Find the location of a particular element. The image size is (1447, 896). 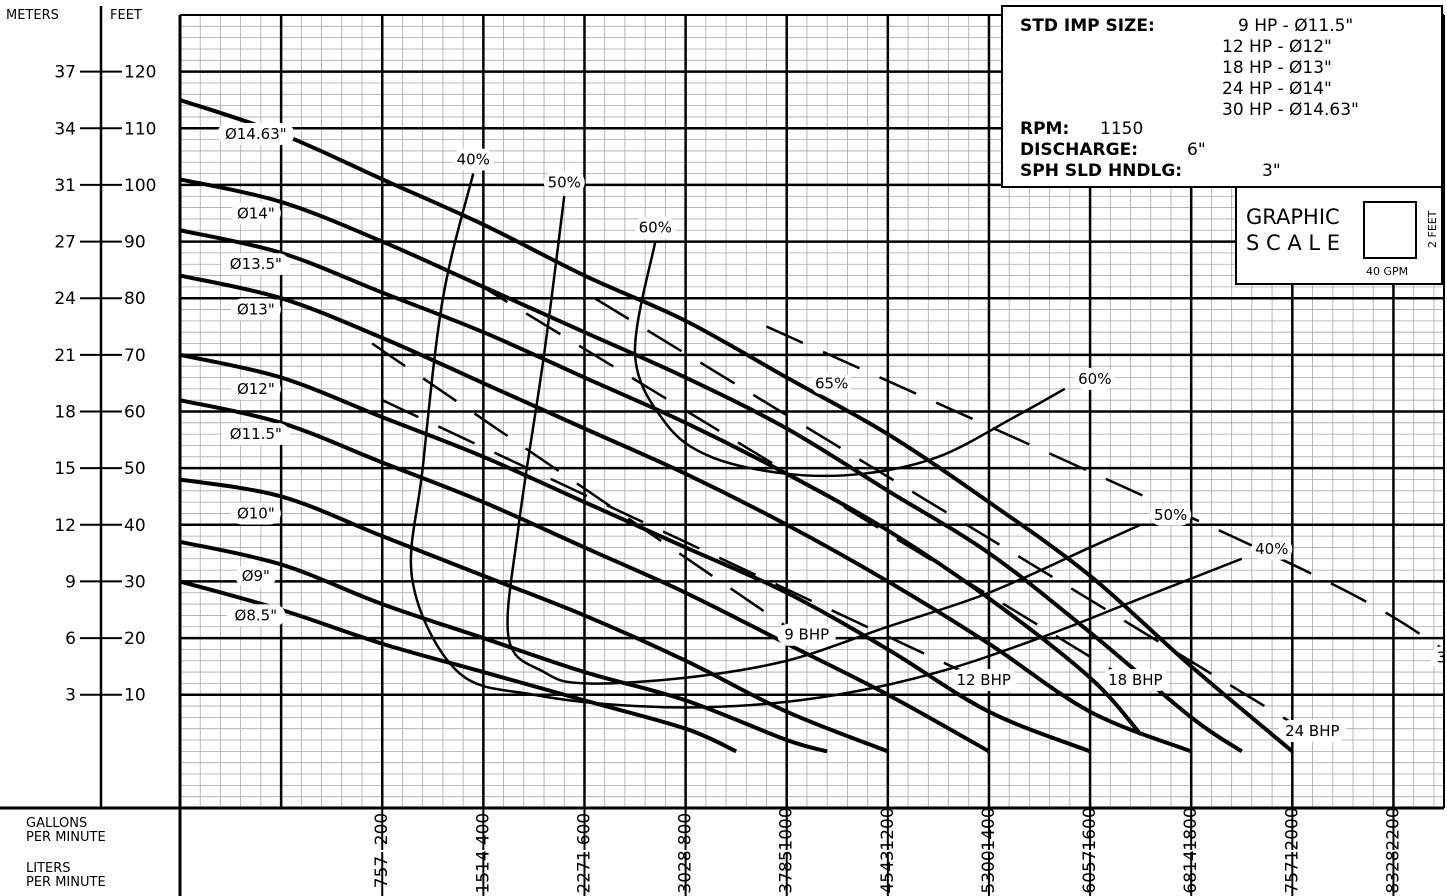

x-tick-label-lpm: 3028 is located at coordinates (686, 871).